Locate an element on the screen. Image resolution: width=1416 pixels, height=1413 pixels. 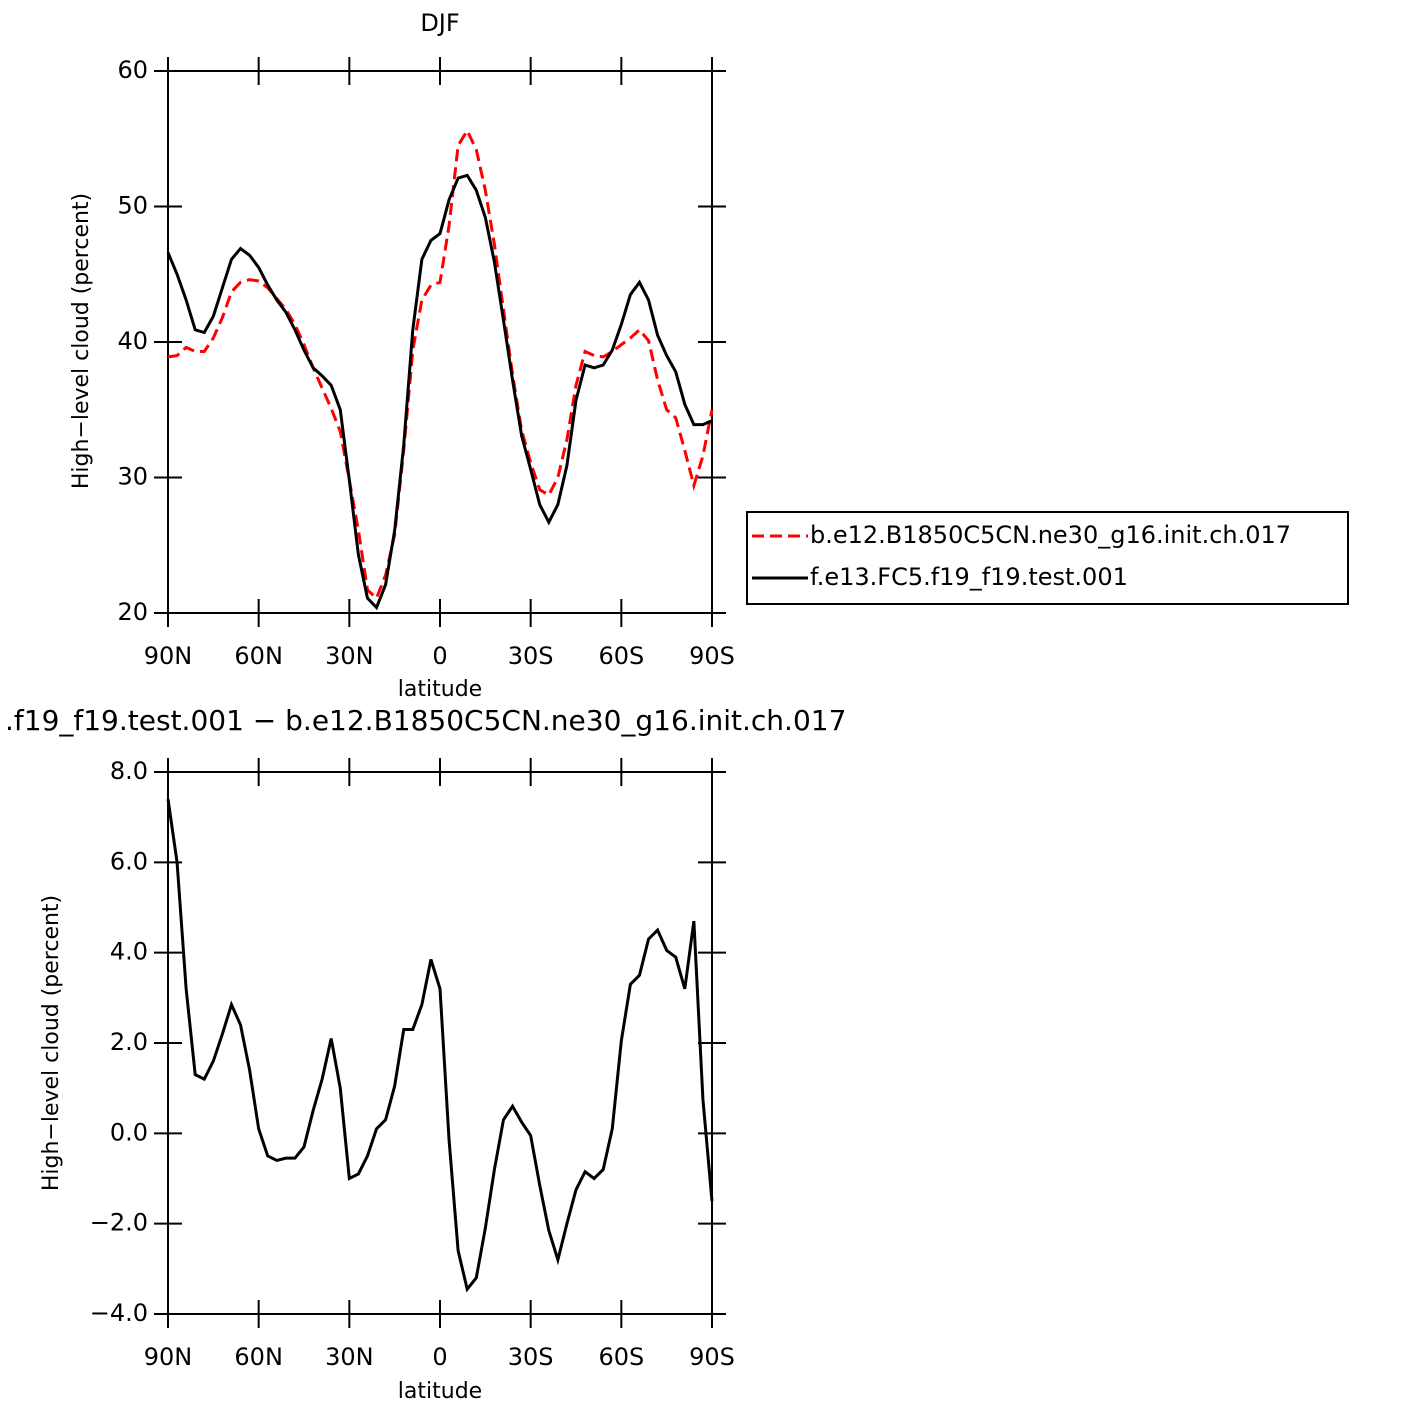
y-tick-label: 6.0 is located at coordinates (129, 861).